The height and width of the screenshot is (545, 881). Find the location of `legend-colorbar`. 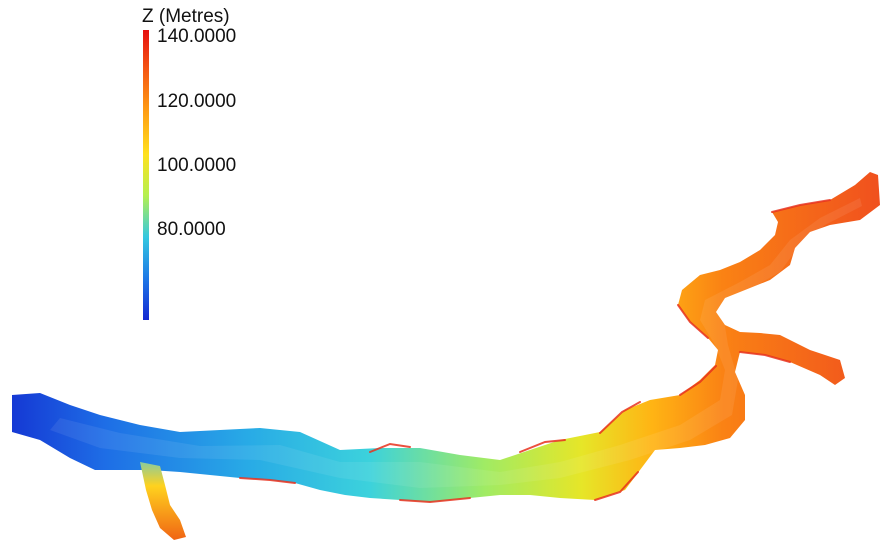

legend-colorbar is located at coordinates (146, 175).